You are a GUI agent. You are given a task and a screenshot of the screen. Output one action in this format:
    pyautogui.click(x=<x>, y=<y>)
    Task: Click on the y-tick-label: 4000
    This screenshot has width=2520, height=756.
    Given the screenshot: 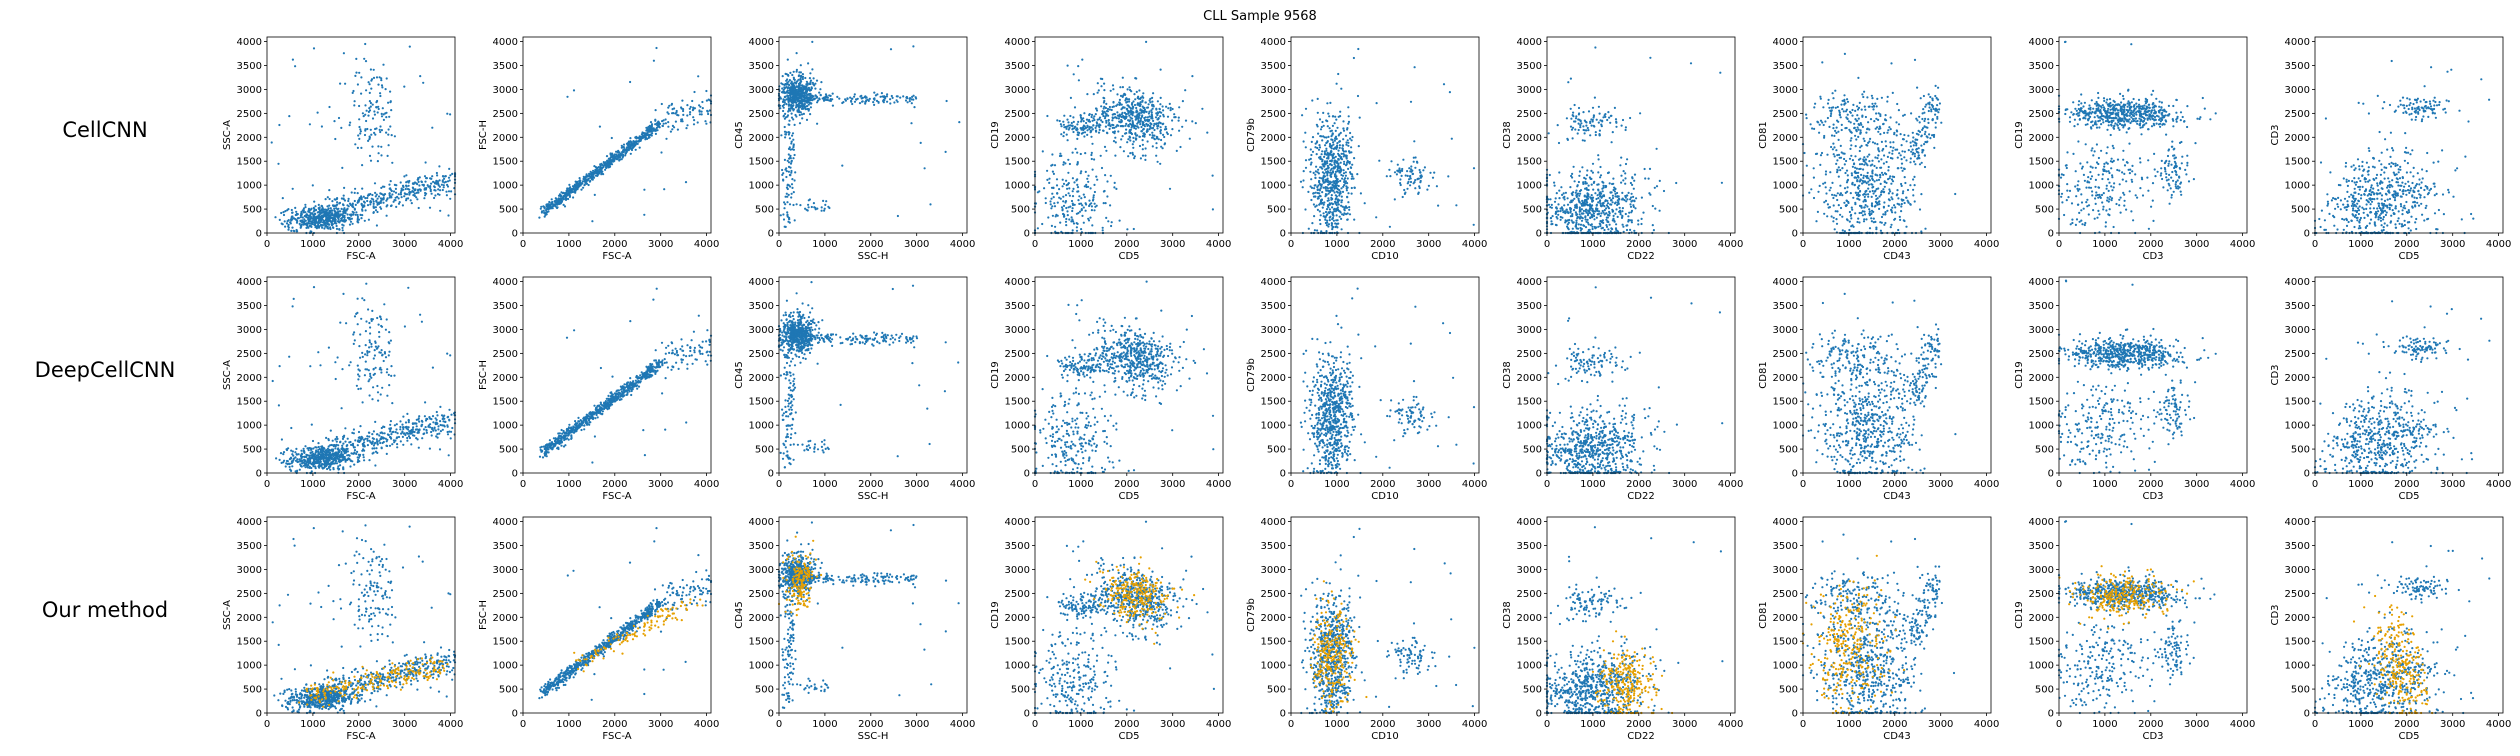 What is the action you would take?
    pyautogui.click(x=761, y=42)
    